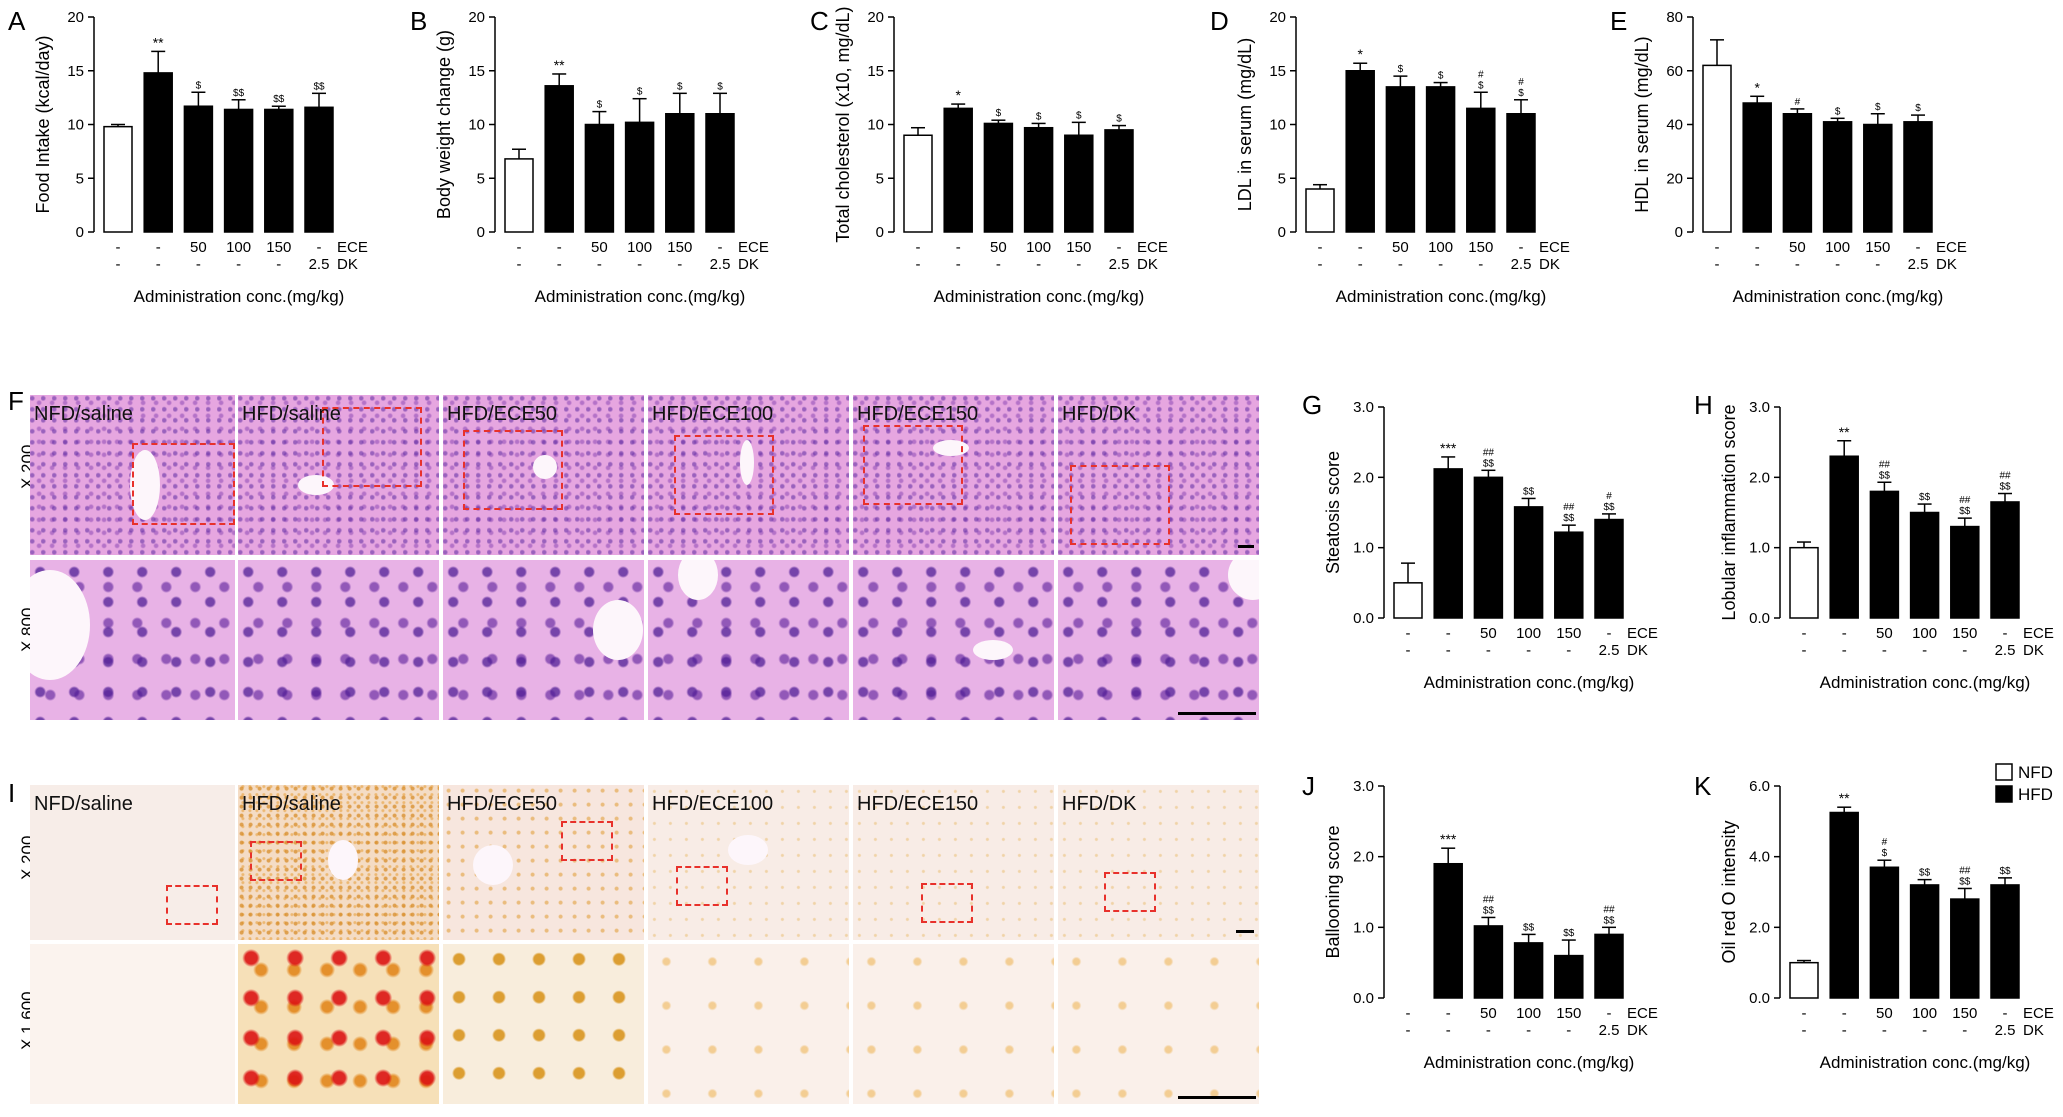  What do you see at coordinates (1363, 927) in the screenshot?
I see `y-tick-label: 1.0` at bounding box center [1363, 927].